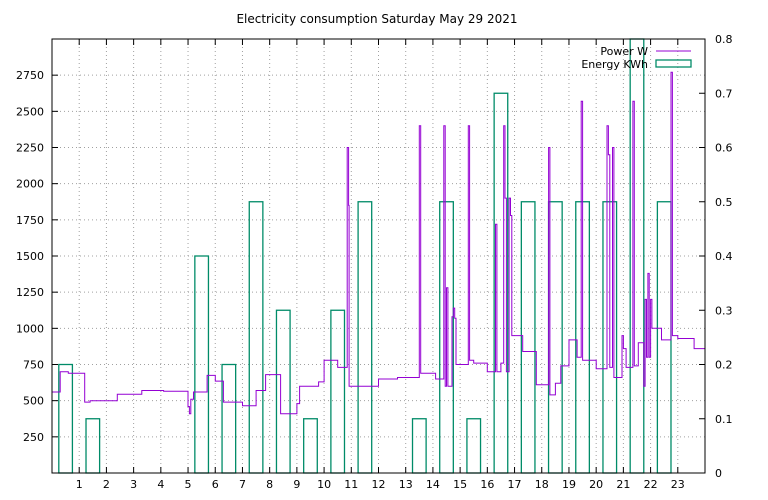 Image resolution: width=768 pixels, height=500 pixels. I want to click on x-tick-label: 7, so click(242, 484).